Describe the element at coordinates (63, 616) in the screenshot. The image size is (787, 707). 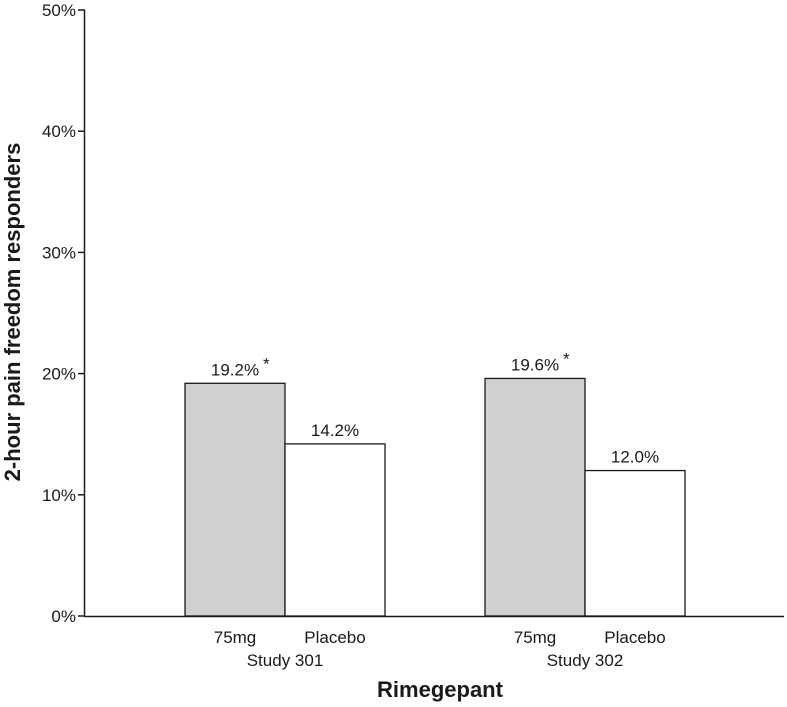
I see `y-tick-label: 0%` at that location.